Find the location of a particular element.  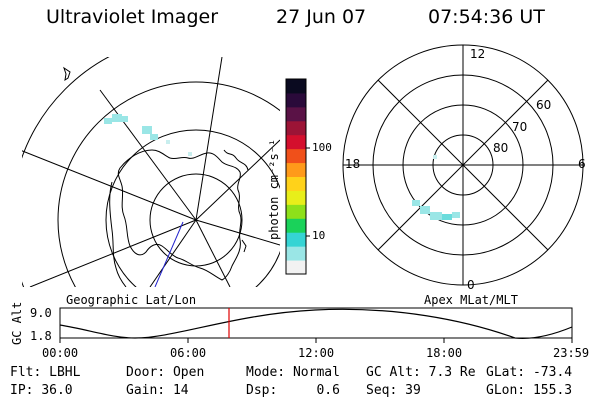

altitude-axis-label: GC Alt is located at coordinates (17, 323).